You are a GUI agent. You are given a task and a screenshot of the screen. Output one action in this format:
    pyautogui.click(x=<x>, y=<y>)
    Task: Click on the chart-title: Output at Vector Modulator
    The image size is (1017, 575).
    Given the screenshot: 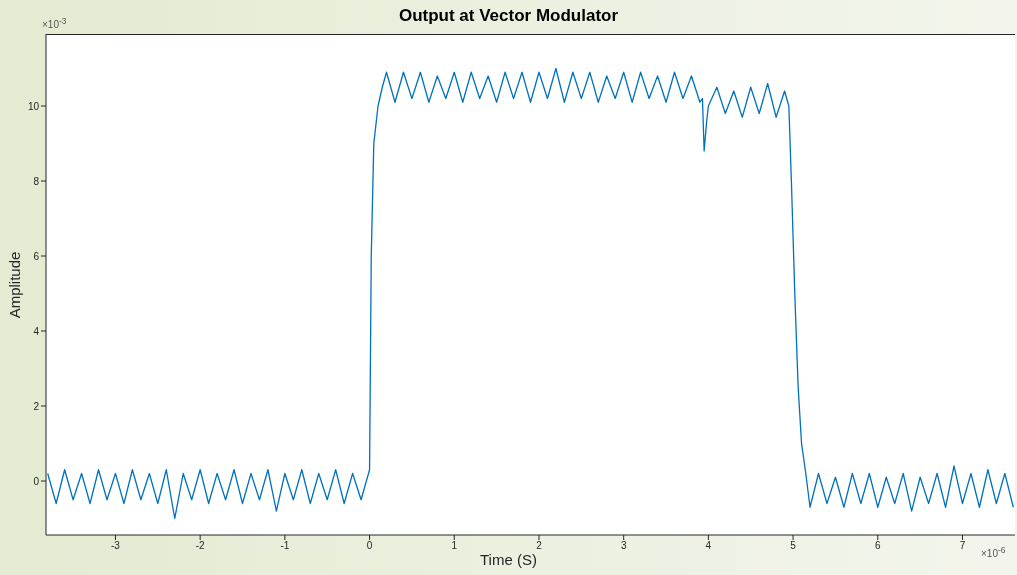 What is the action you would take?
    pyautogui.click(x=508, y=15)
    